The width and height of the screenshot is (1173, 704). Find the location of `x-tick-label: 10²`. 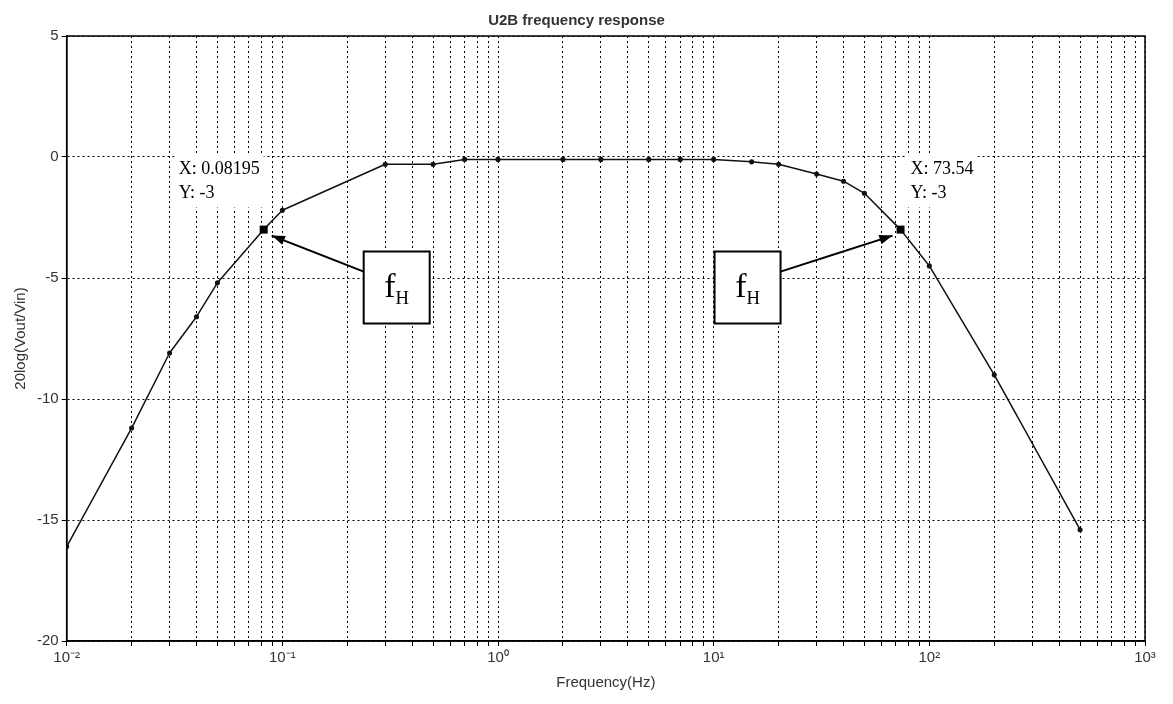

x-tick-label: 10² is located at coordinates (929, 657).